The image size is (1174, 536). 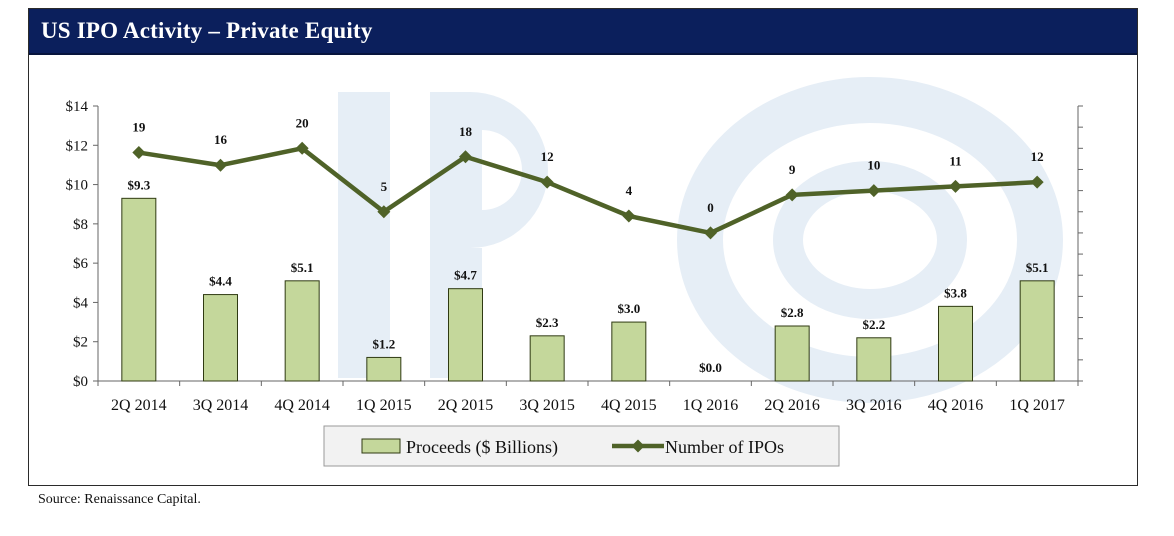 I want to click on chart-title: US IPO Activity – Private Equity, so click(x=207, y=30).